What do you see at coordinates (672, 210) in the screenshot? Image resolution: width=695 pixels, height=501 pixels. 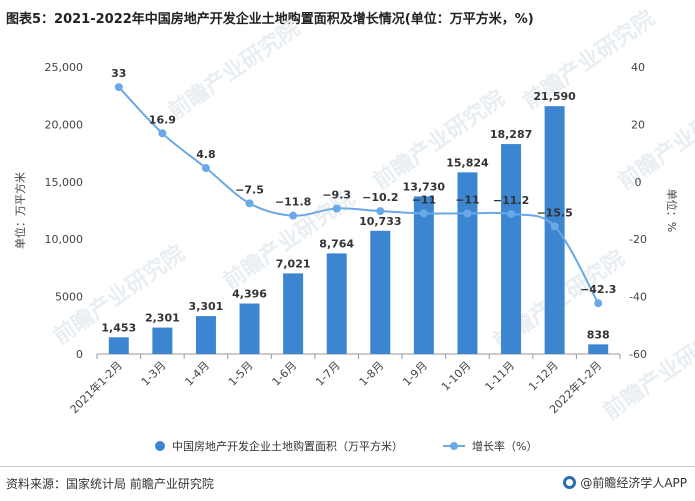 I see `y2-axis-label: 单位：%` at bounding box center [672, 210].